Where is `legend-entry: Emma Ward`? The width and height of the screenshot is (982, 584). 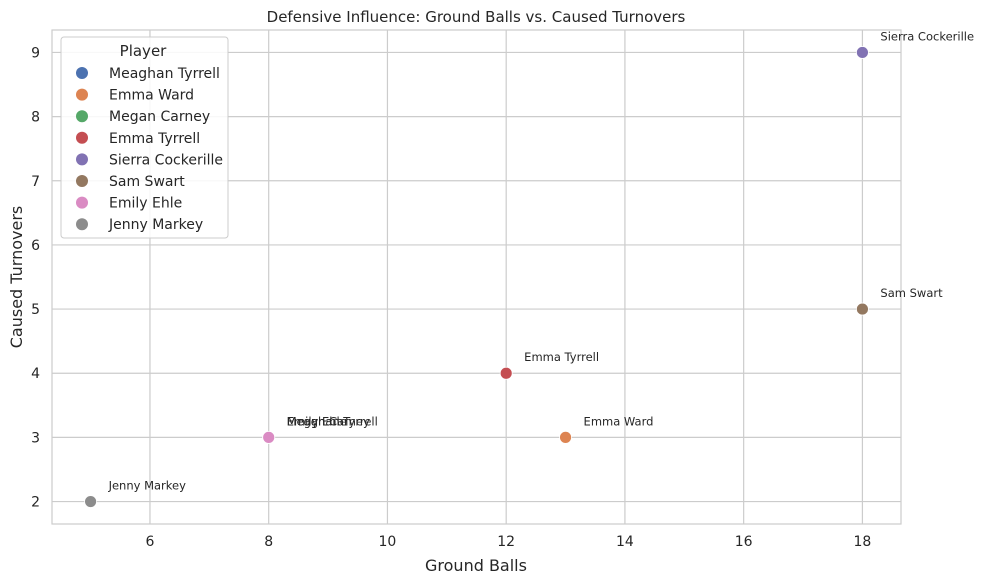
legend-entry: Emma Ward is located at coordinates (151, 96).